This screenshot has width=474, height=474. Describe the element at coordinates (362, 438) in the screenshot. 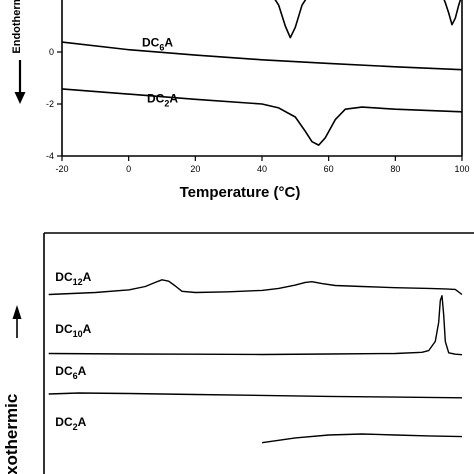

I see `bottom-series-dc2a` at that location.